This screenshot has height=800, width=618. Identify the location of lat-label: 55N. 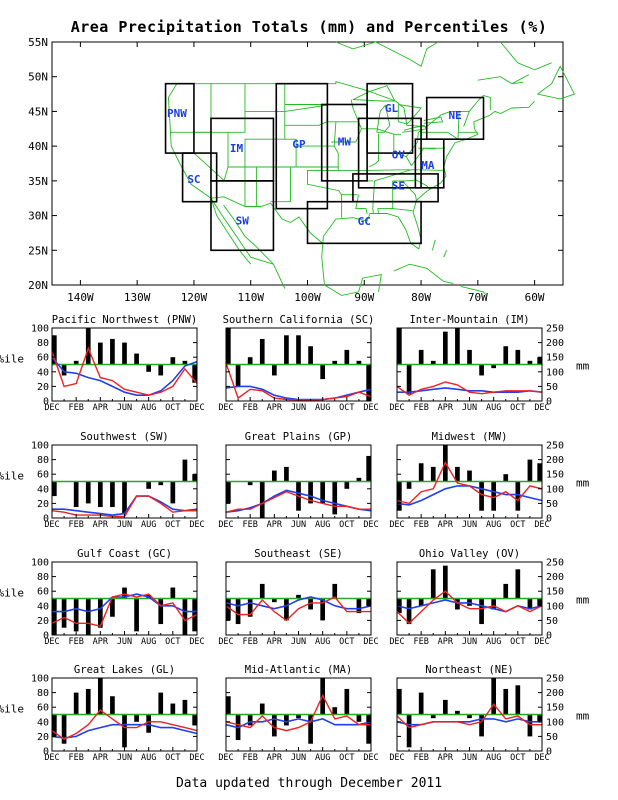
(38, 42).